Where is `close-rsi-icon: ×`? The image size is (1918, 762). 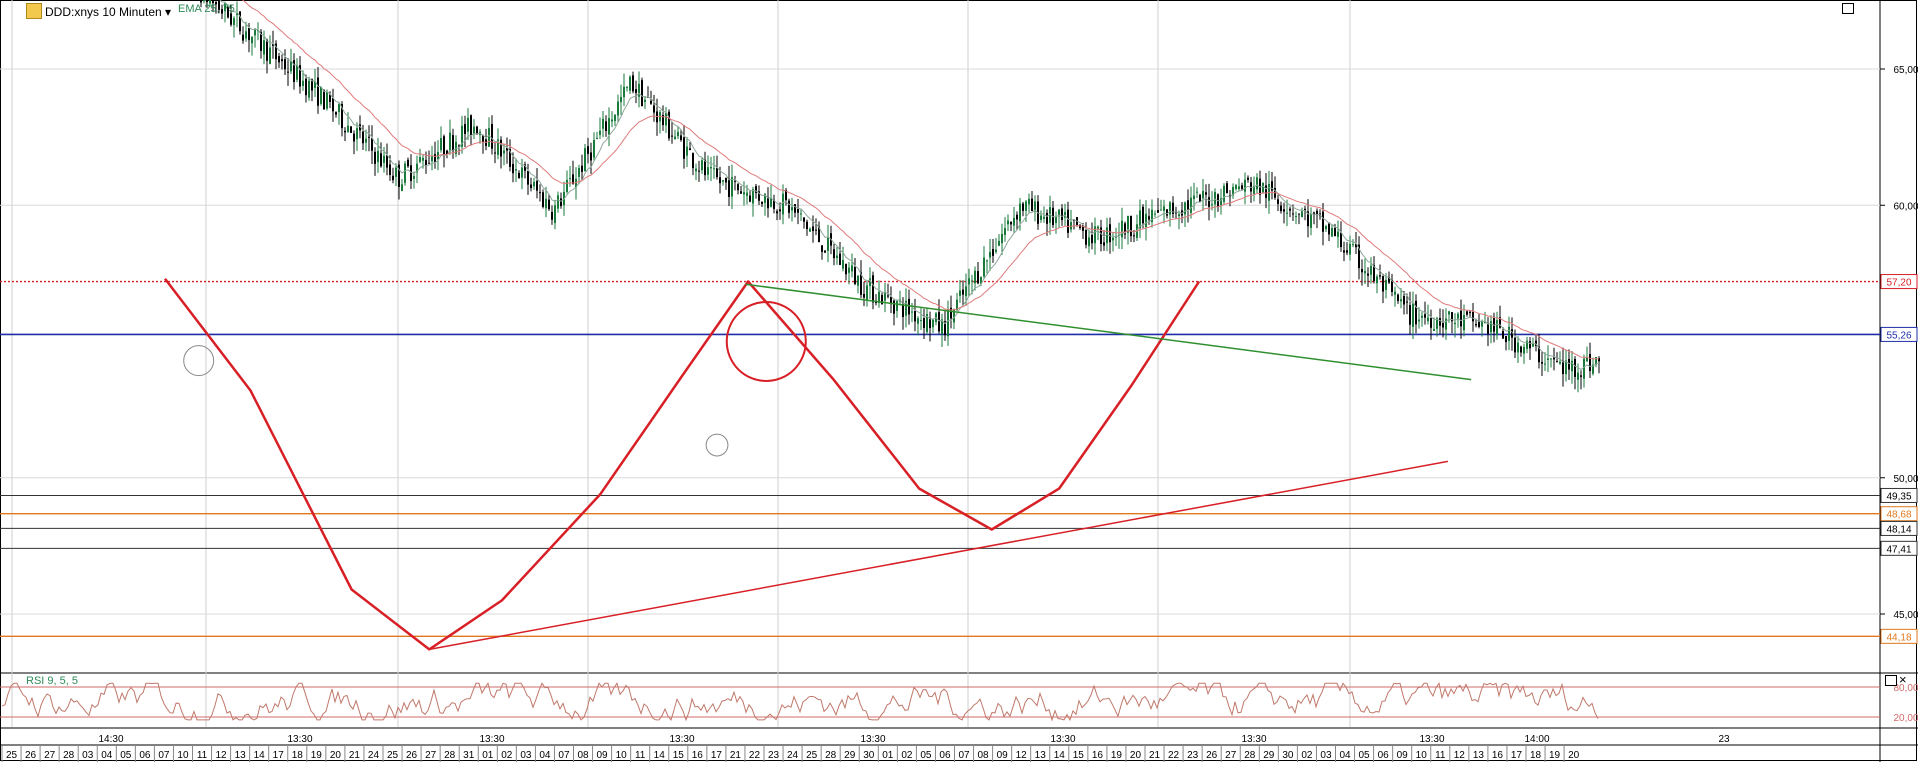
close-rsi-icon: × is located at coordinates (1903, 679).